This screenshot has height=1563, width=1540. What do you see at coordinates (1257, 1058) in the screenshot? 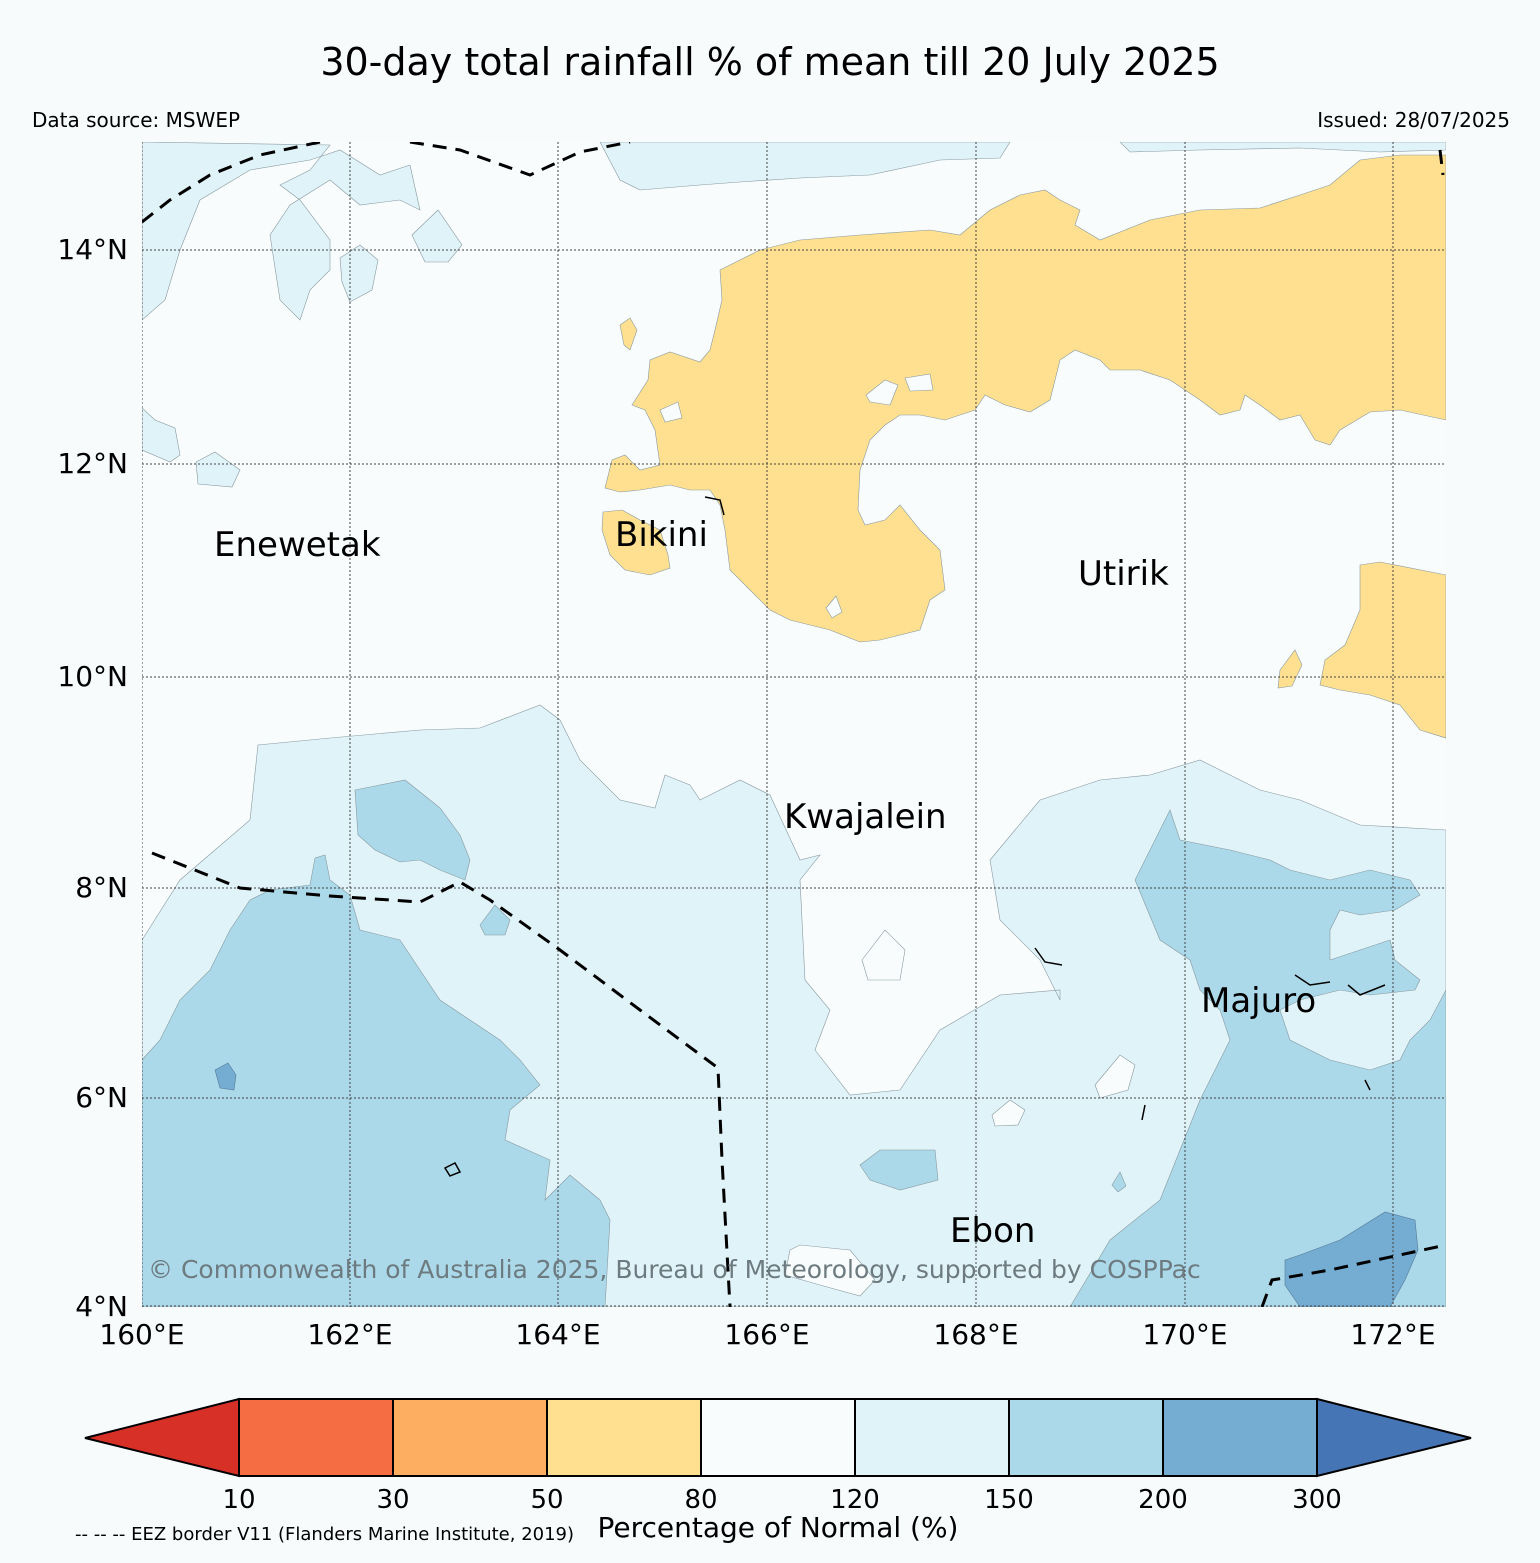
I see `rainfall-region-150-200-east` at bounding box center [1257, 1058].